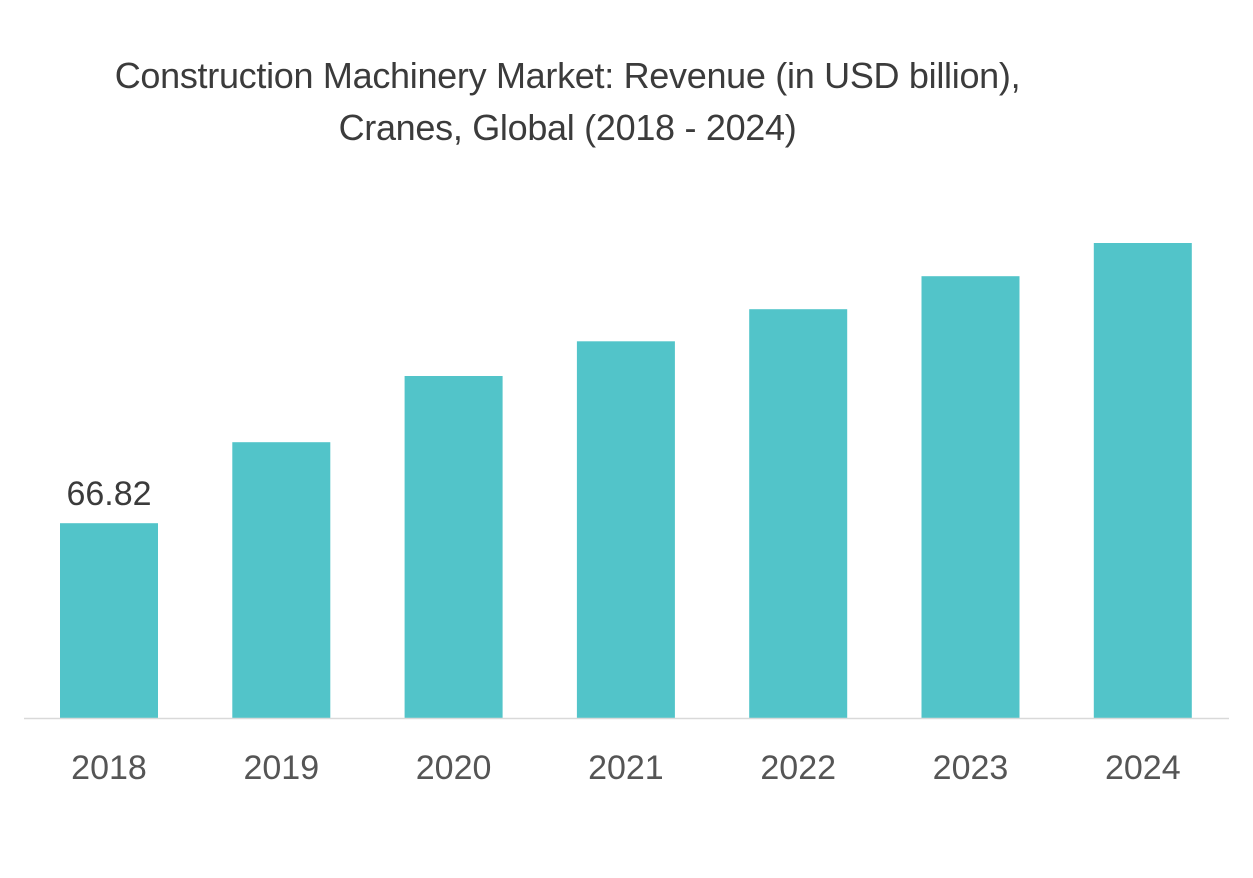 This screenshot has width=1253, height=878. Describe the element at coordinates (281, 580) in the screenshot. I see `bar-2019` at that location.